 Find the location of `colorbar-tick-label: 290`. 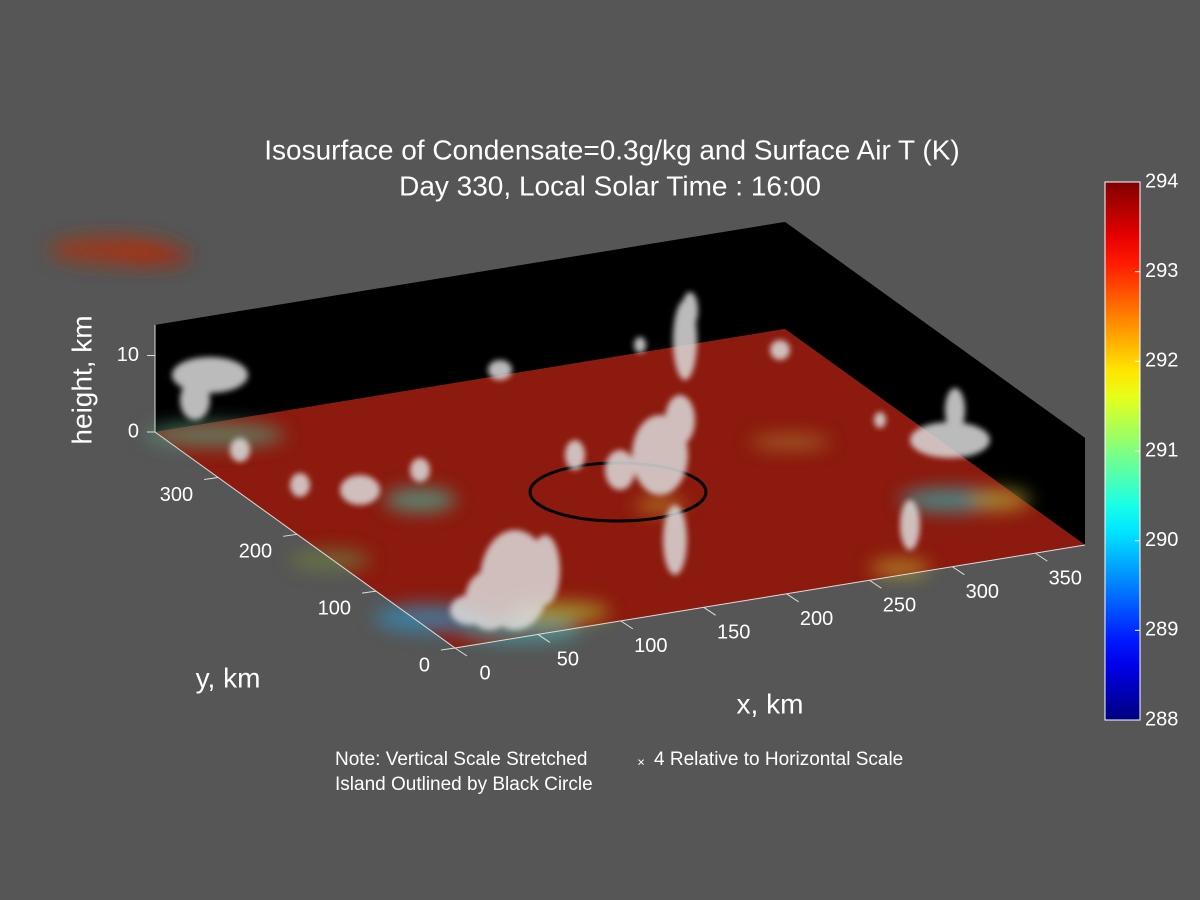

colorbar-tick-label: 290 is located at coordinates (1161, 540).